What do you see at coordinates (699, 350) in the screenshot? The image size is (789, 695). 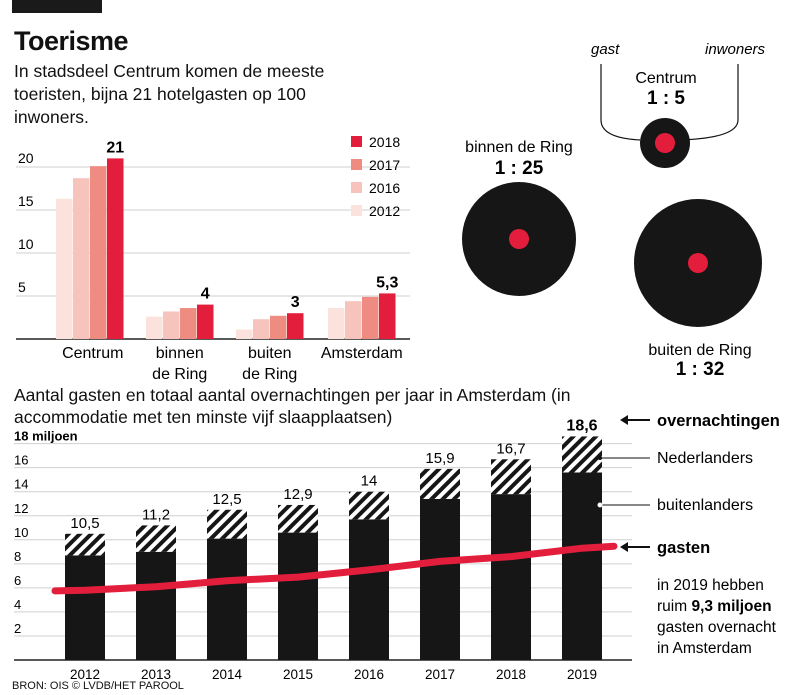 I see `ratio-name: buiten de Ring` at bounding box center [699, 350].